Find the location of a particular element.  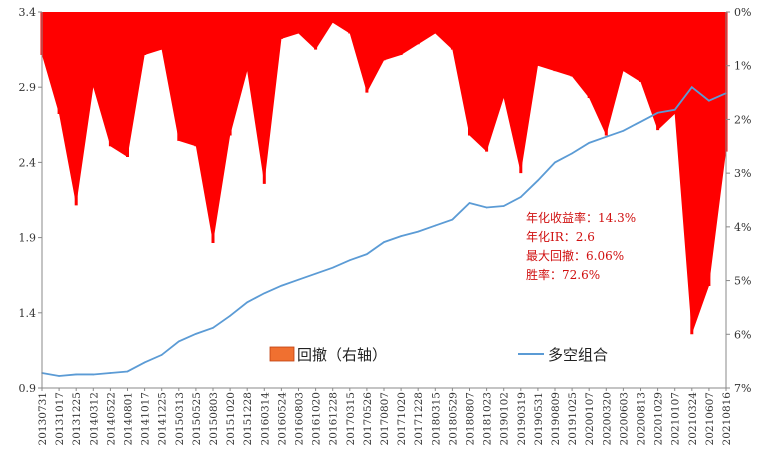

right-tick-label: 1% is located at coordinates (742, 66).